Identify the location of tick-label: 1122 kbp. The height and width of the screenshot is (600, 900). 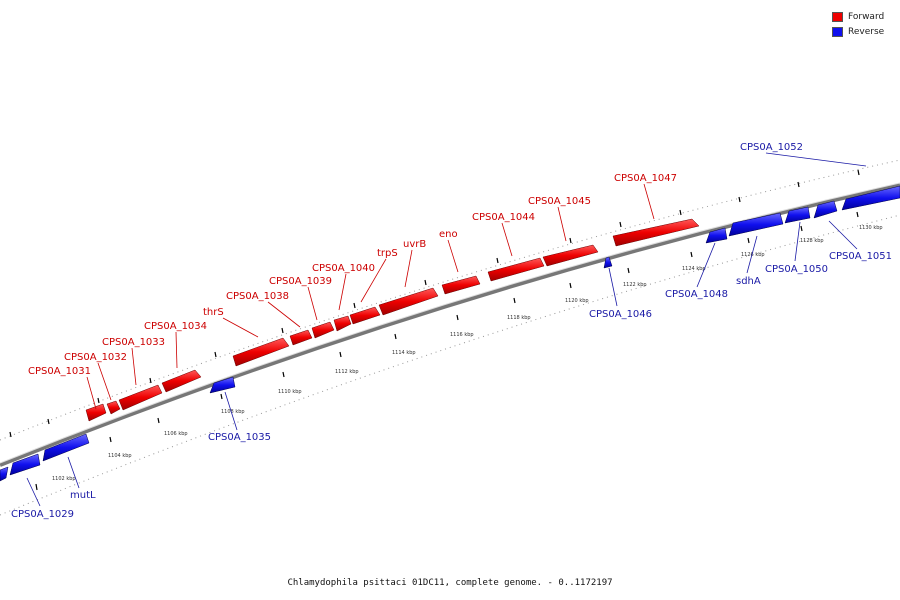
(635, 285).